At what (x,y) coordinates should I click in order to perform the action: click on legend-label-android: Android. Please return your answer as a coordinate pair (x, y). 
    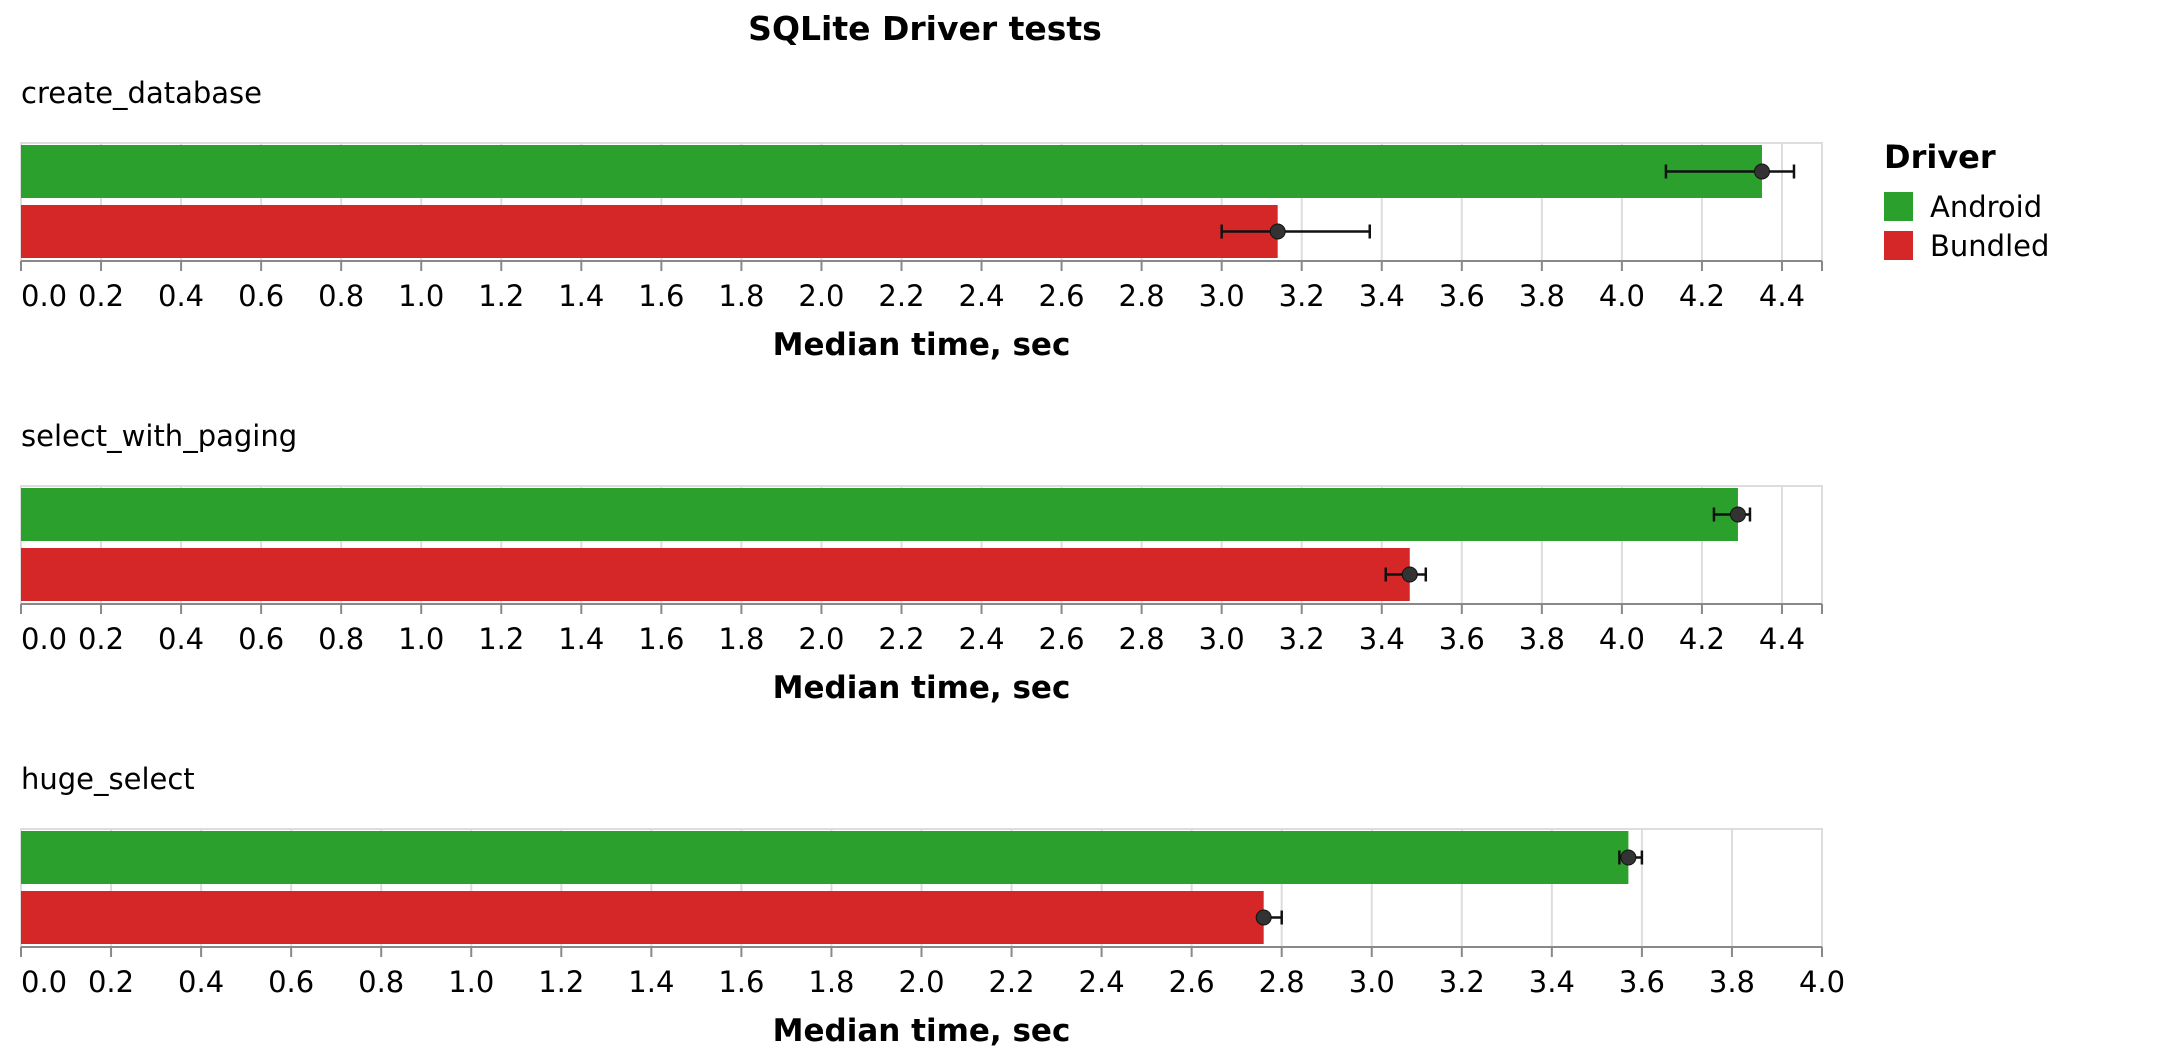
    Looking at the image, I should click on (1986, 207).